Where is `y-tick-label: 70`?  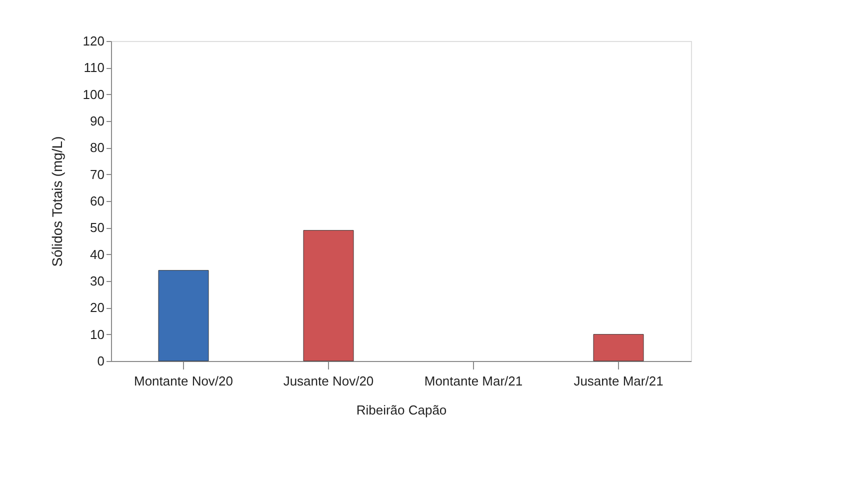 y-tick-label: 70 is located at coordinates (97, 174).